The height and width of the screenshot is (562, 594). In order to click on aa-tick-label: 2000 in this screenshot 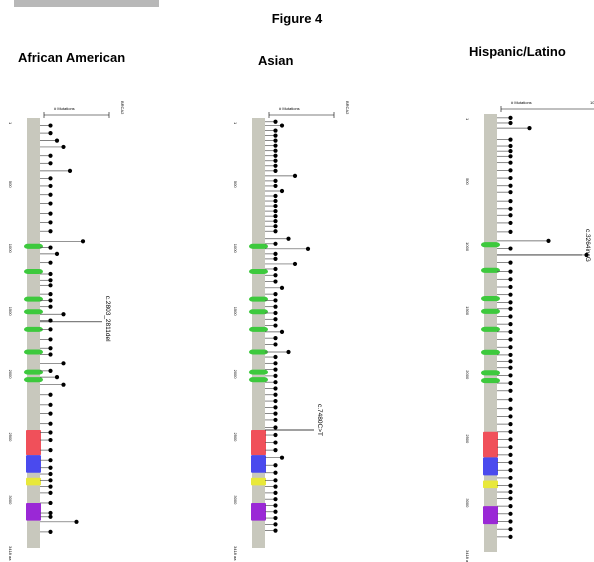, I will do `click(467, 375)`.